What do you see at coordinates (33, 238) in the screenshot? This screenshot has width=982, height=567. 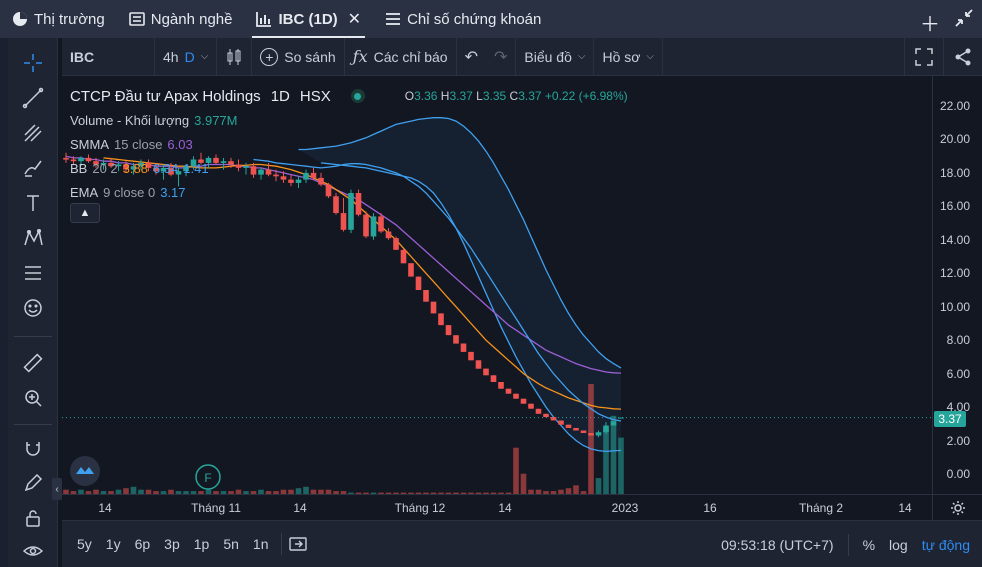 I see `pattern-icon` at bounding box center [33, 238].